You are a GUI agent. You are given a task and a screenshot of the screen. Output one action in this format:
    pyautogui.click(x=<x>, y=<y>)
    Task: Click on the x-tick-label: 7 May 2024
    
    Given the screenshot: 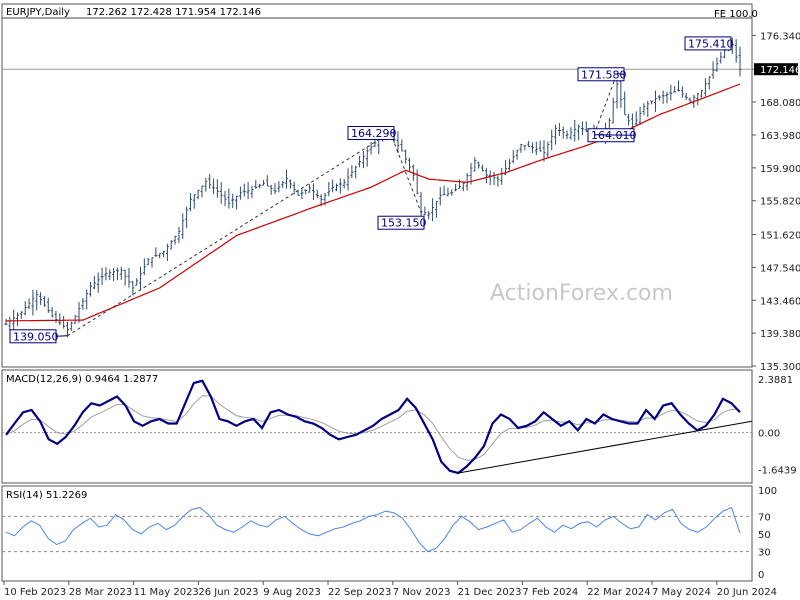 What is the action you would take?
    pyautogui.click(x=681, y=592)
    